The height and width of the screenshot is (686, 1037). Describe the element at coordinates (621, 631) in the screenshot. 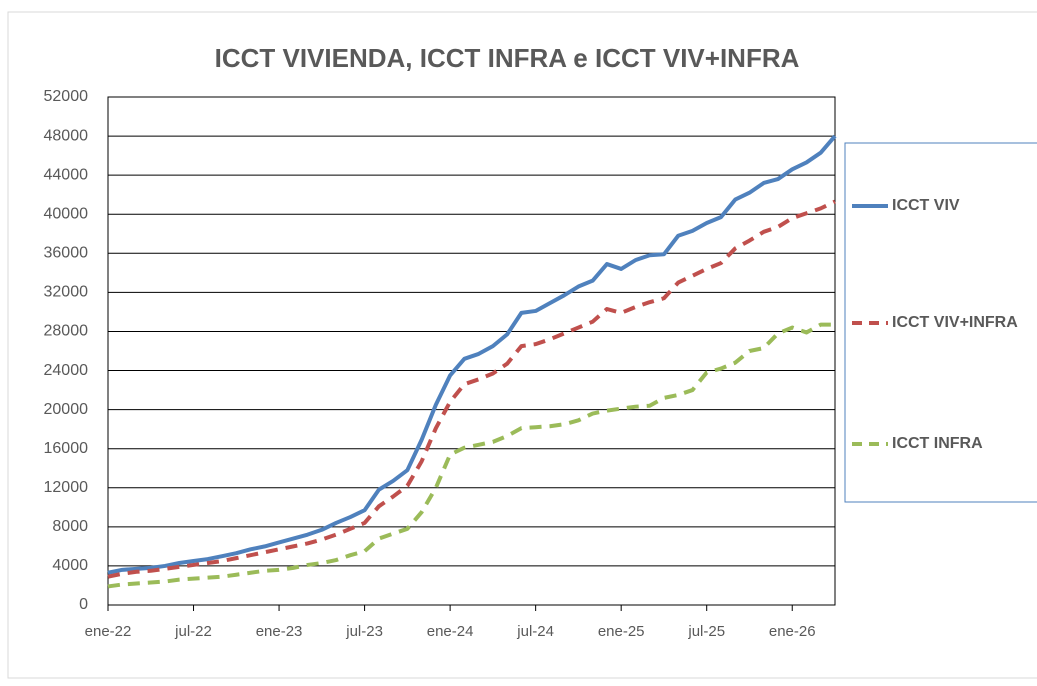

I see `x-tick-label: ene-25` at that location.